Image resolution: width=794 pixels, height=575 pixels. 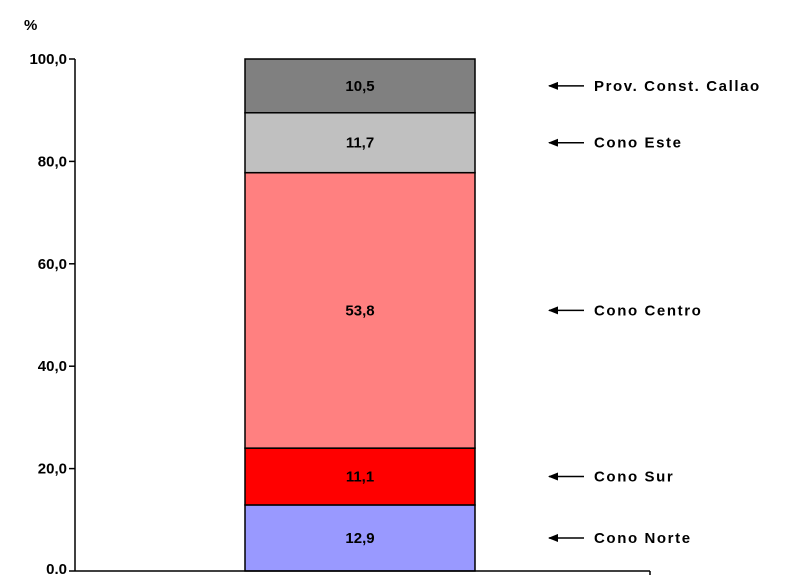 What do you see at coordinates (56, 568) in the screenshot?
I see `y-tick-label: 0.0` at bounding box center [56, 568].